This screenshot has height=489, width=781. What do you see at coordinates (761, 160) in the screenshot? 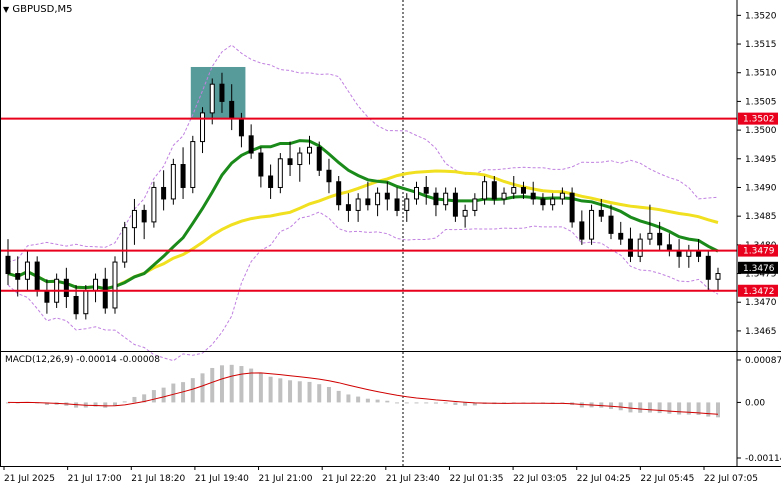
I see `price-tick-label: 1.3495` at bounding box center [761, 160].